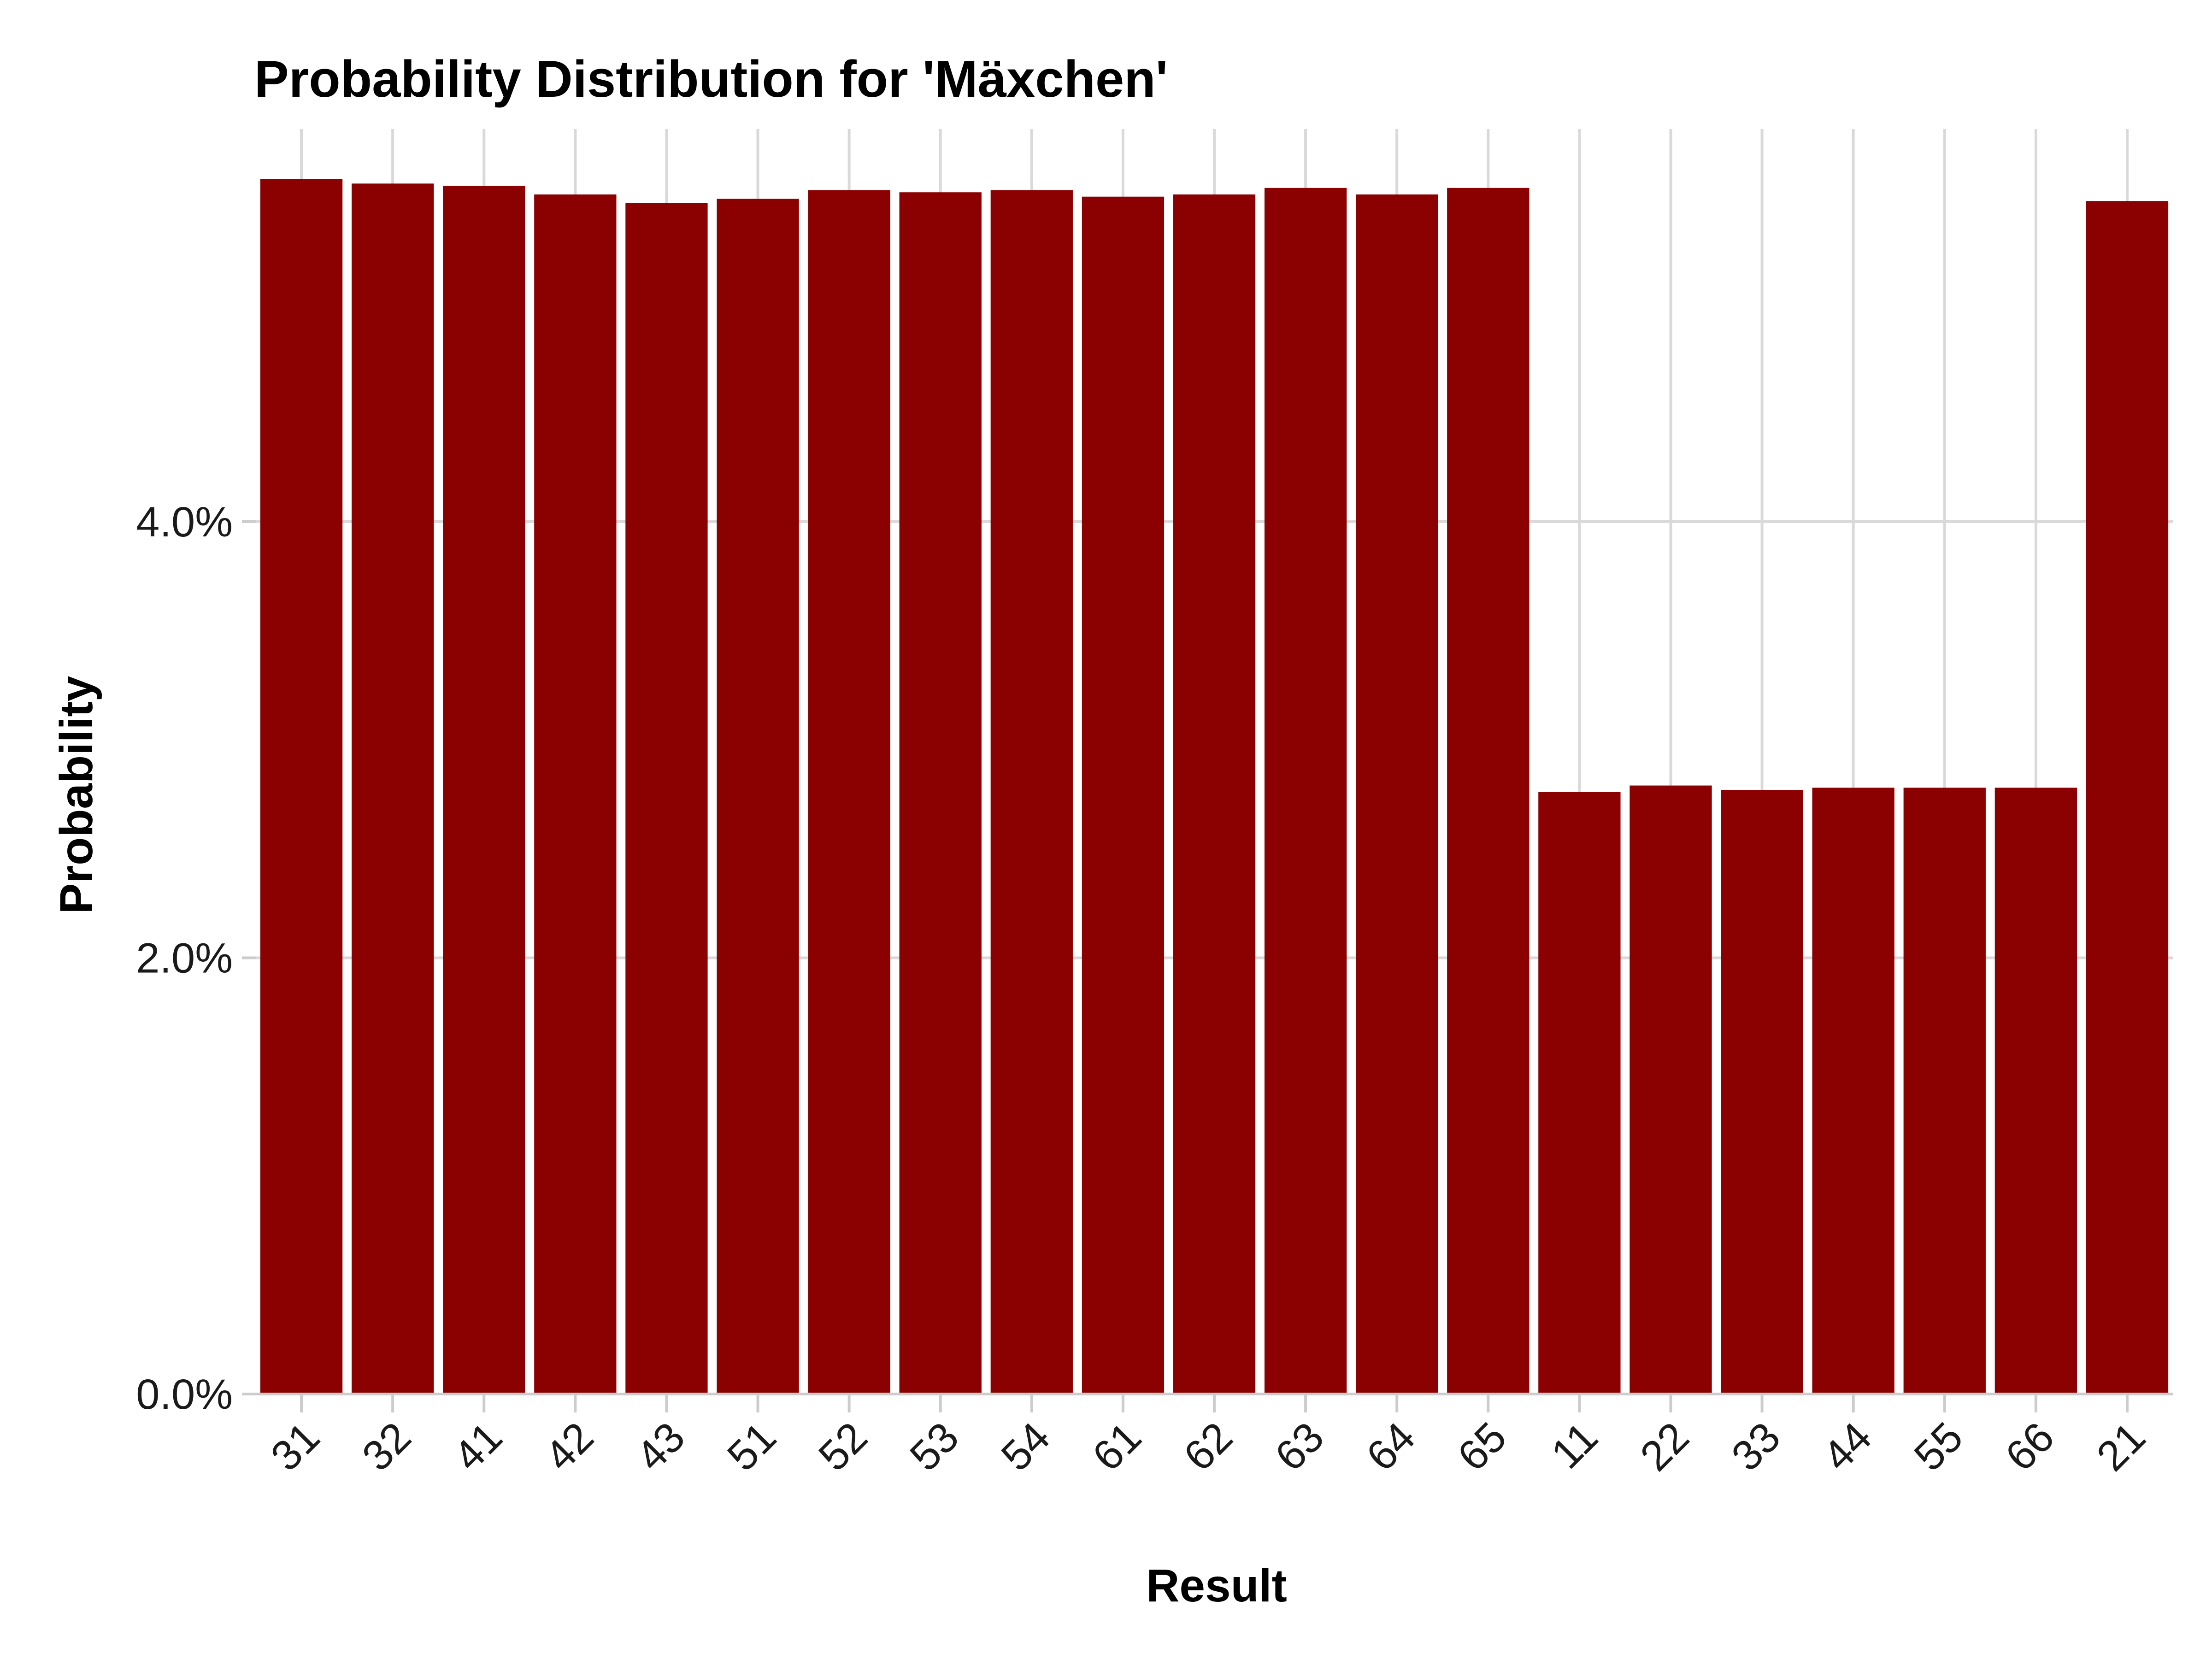  Describe the element at coordinates (295, 1446) in the screenshot. I see `x-tick-label: 31` at that location.